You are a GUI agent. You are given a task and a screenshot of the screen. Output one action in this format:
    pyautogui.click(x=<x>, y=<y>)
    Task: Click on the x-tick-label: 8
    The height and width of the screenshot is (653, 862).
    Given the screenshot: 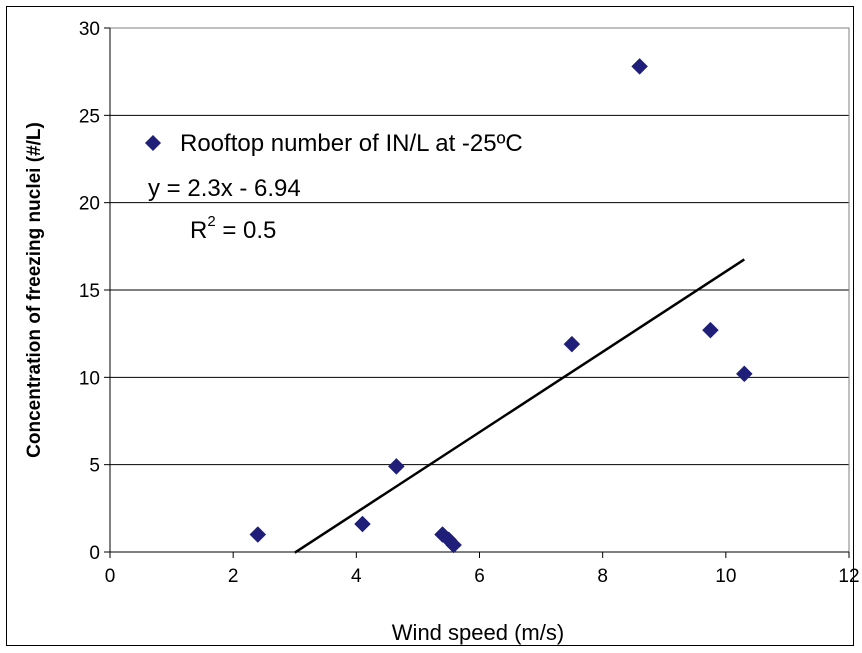 What is the action you would take?
    pyautogui.click(x=602, y=576)
    